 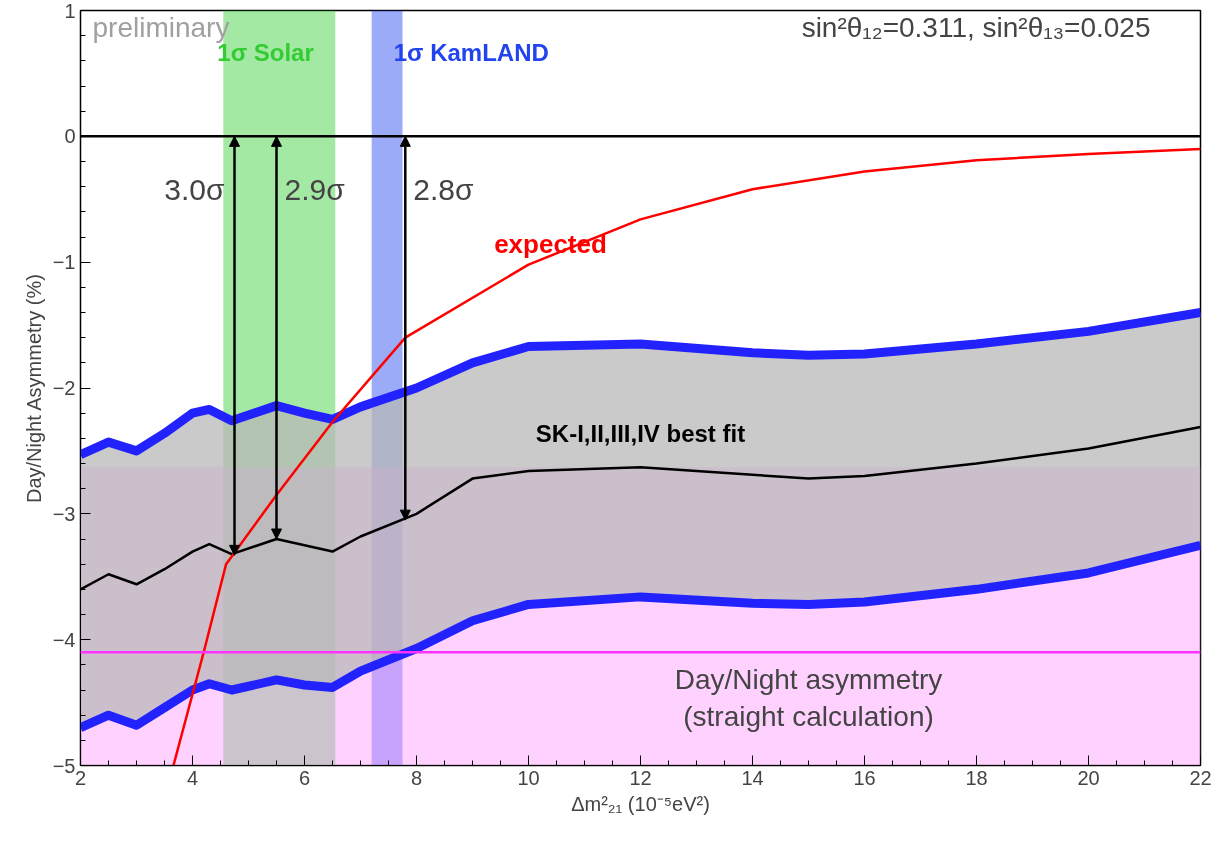 I want to click on y-tick-label: −2, so click(x=64, y=388).